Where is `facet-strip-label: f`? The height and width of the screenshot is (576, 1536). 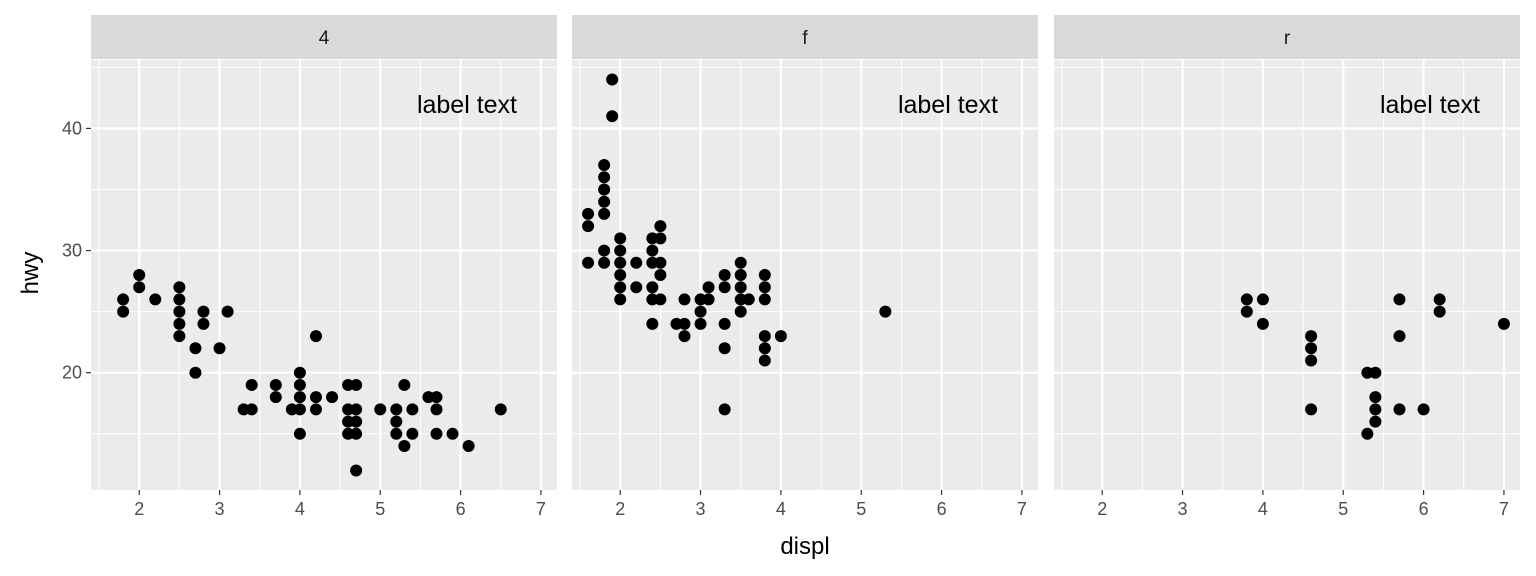 facet-strip-label: f is located at coordinates (805, 38).